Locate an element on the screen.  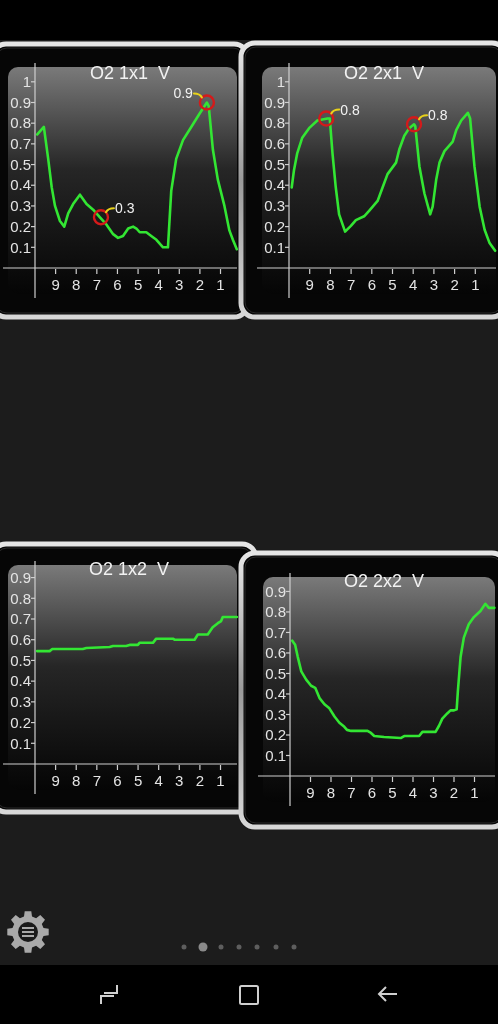
chart-title: O2 1x2 V is located at coordinates (129, 569).